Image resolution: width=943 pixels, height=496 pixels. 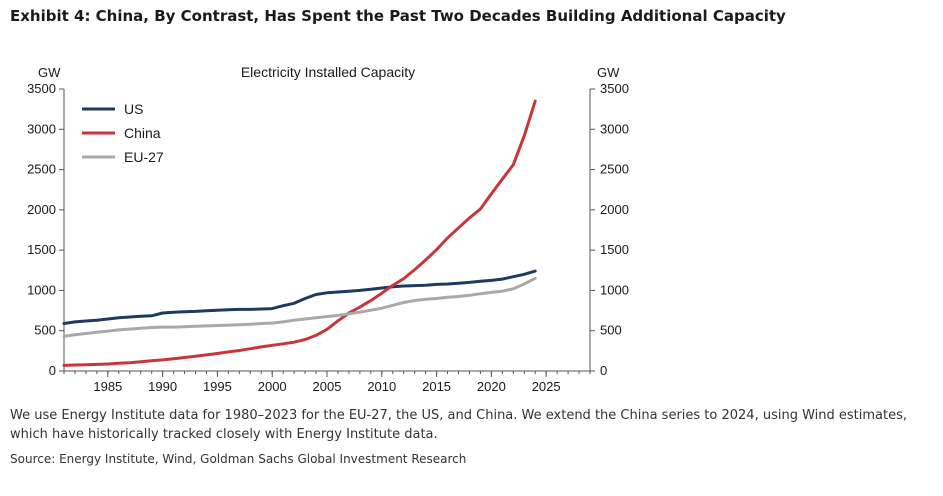 I want to click on y-tick-label-right: 2000, so click(x=614, y=209).